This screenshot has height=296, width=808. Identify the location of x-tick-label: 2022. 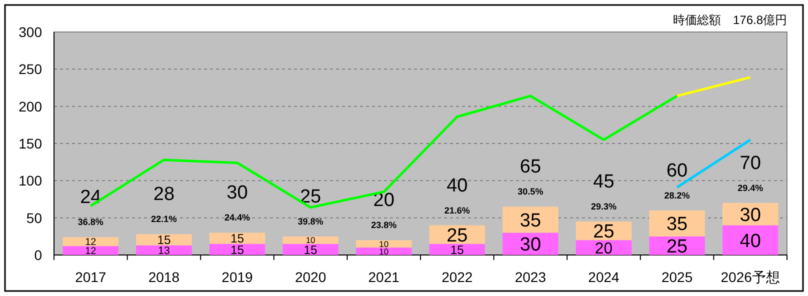
(457, 277).